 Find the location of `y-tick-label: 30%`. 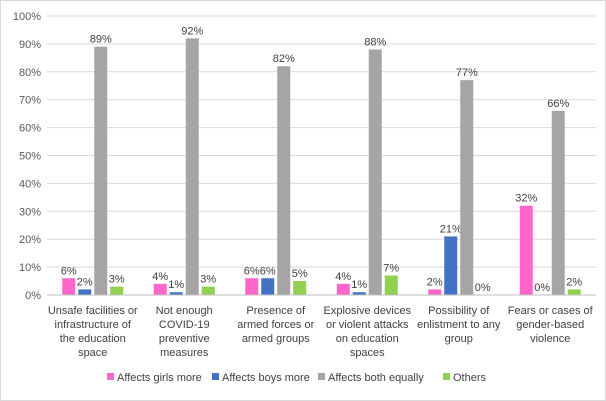

y-tick-label: 30% is located at coordinates (30, 212).